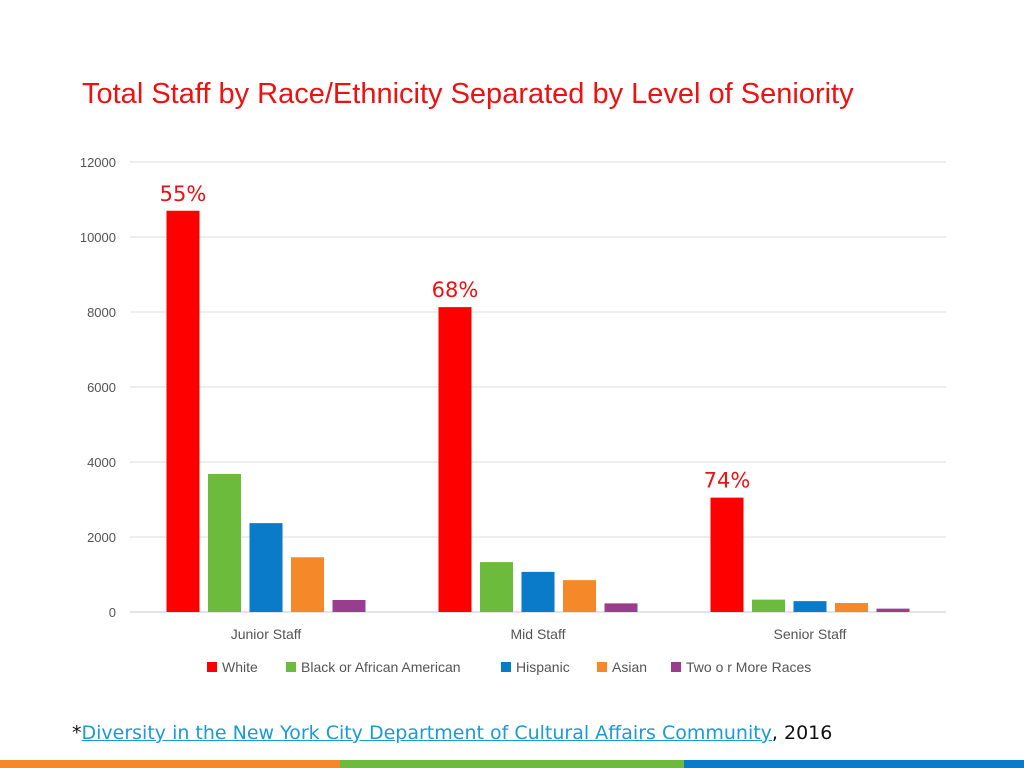 The height and width of the screenshot is (768, 1024). What do you see at coordinates (77, 733) in the screenshot?
I see `footnote-prefix: *` at bounding box center [77, 733].